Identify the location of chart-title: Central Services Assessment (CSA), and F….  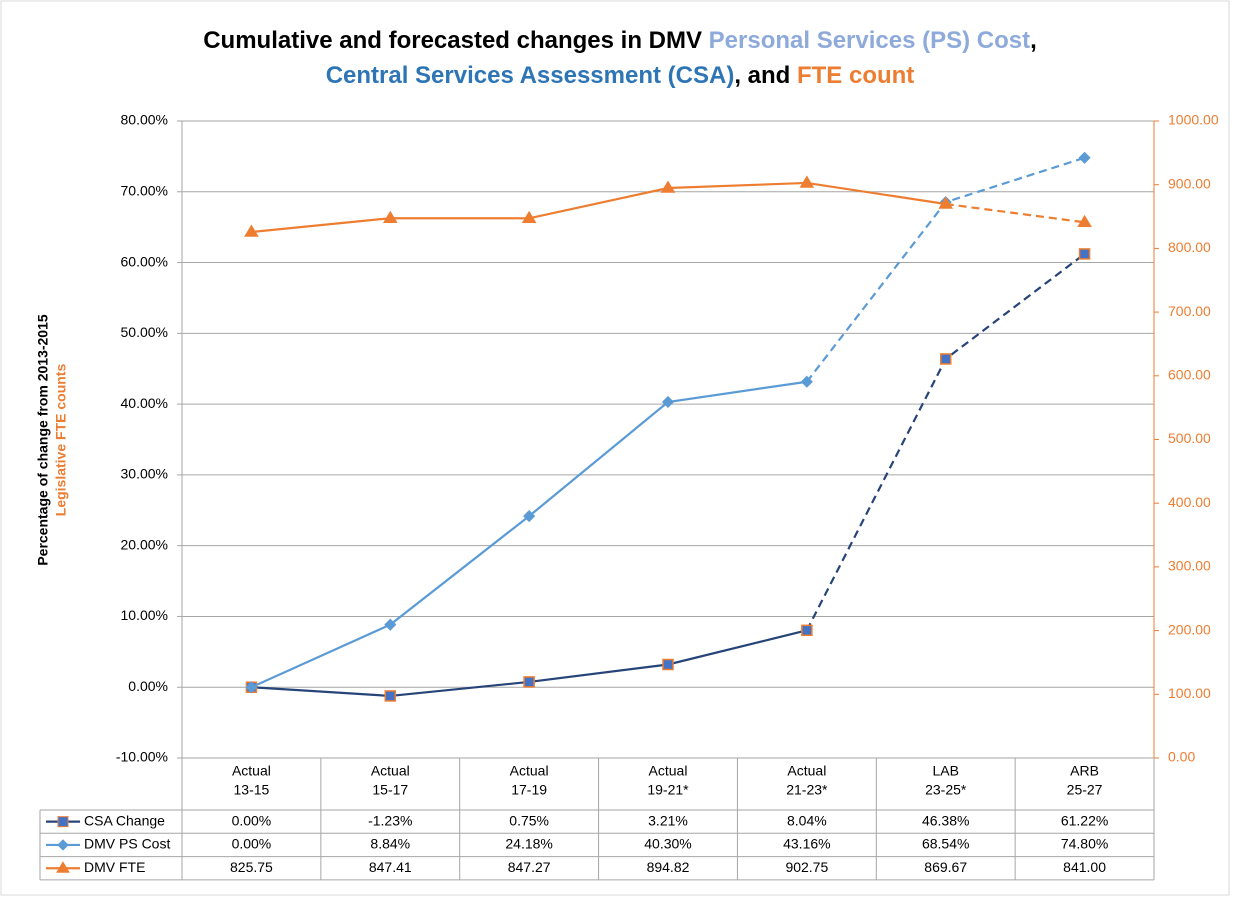
(620, 75).